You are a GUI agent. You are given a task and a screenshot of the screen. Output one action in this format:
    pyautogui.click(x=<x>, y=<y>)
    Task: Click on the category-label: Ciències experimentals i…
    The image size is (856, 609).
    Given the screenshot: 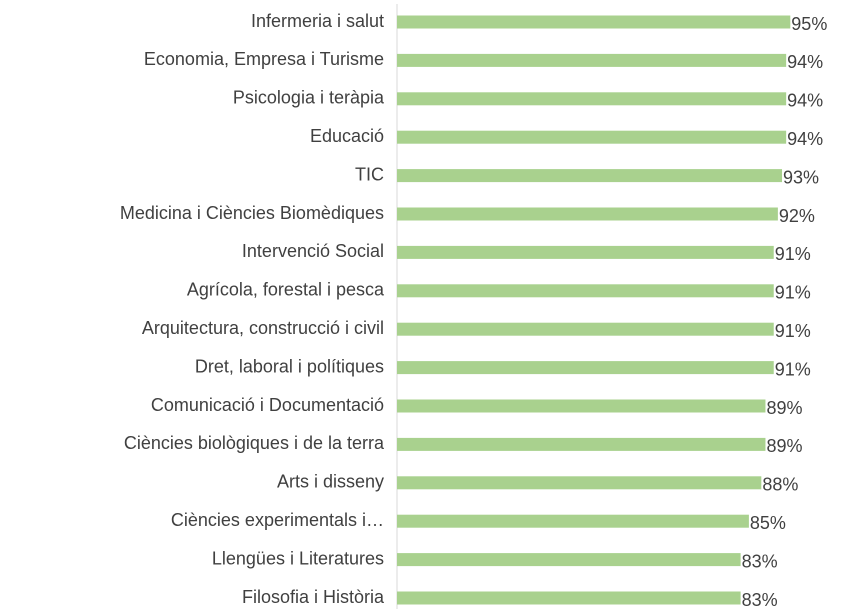 What is the action you would take?
    pyautogui.click(x=277, y=520)
    